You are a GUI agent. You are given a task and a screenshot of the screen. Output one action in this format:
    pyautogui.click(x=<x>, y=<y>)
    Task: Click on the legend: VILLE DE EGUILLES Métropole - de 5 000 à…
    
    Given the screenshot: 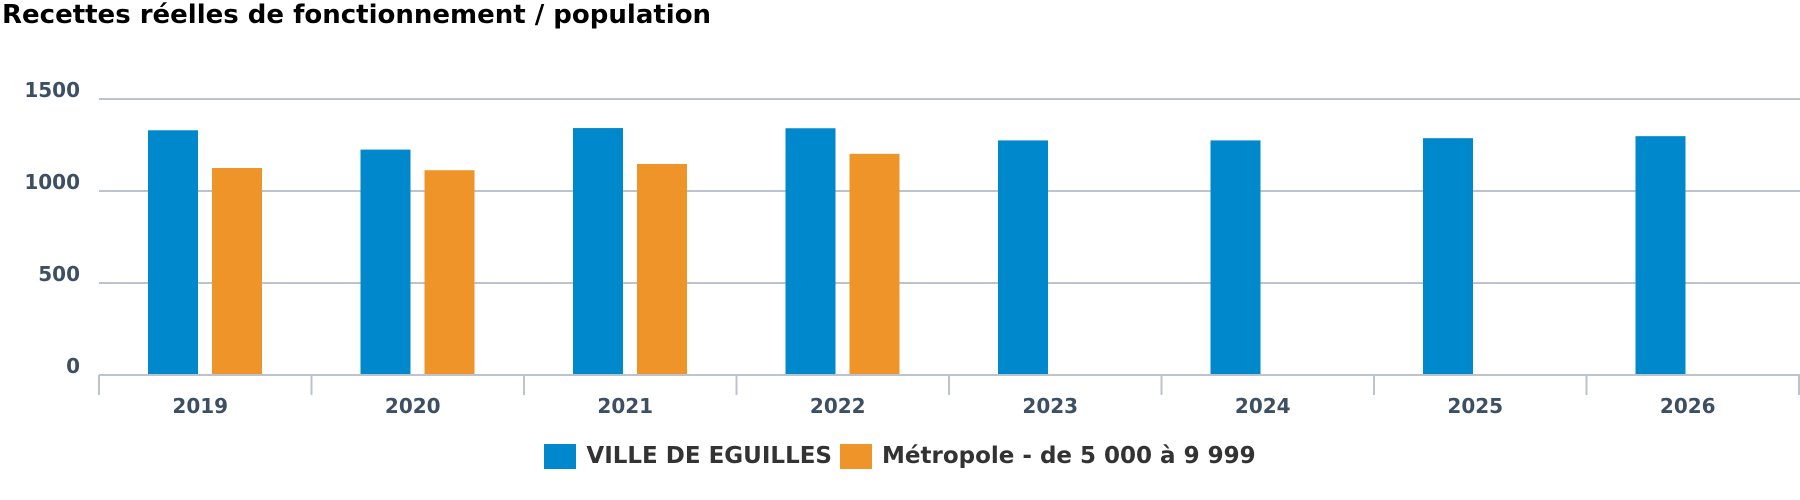 What is the action you would take?
    pyautogui.click(x=900, y=456)
    